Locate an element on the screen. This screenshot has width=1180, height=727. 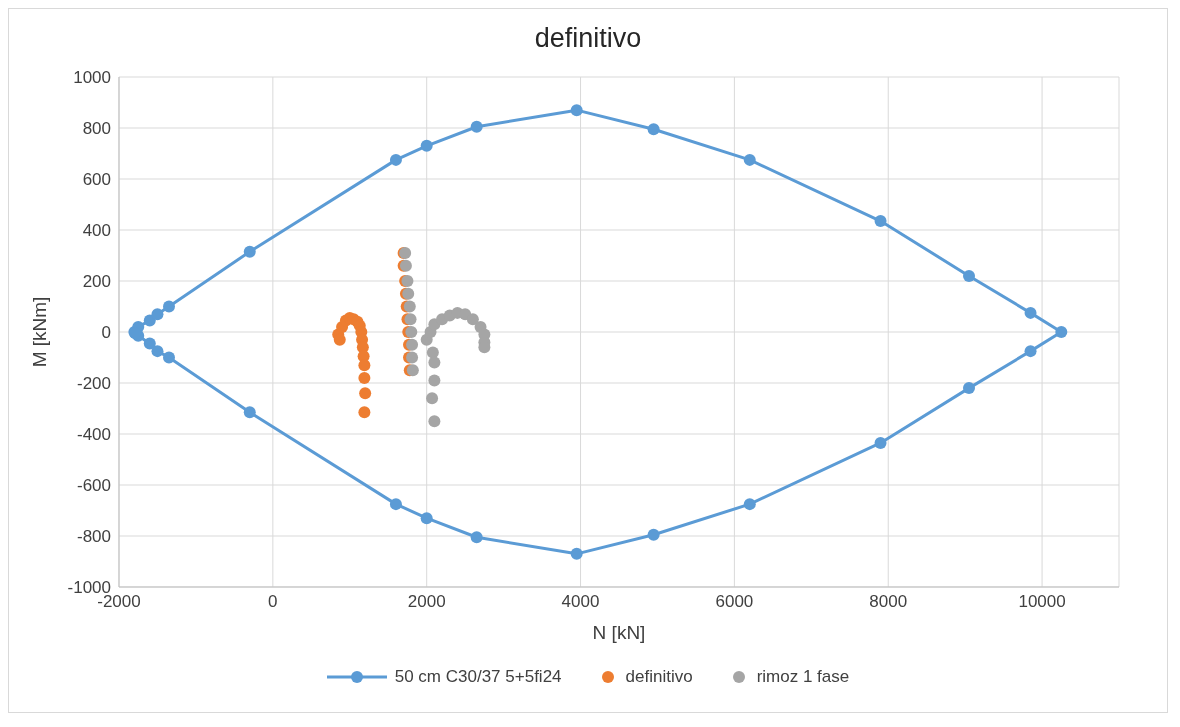
y-axis-title: M [kNm] is located at coordinates (39, 332).